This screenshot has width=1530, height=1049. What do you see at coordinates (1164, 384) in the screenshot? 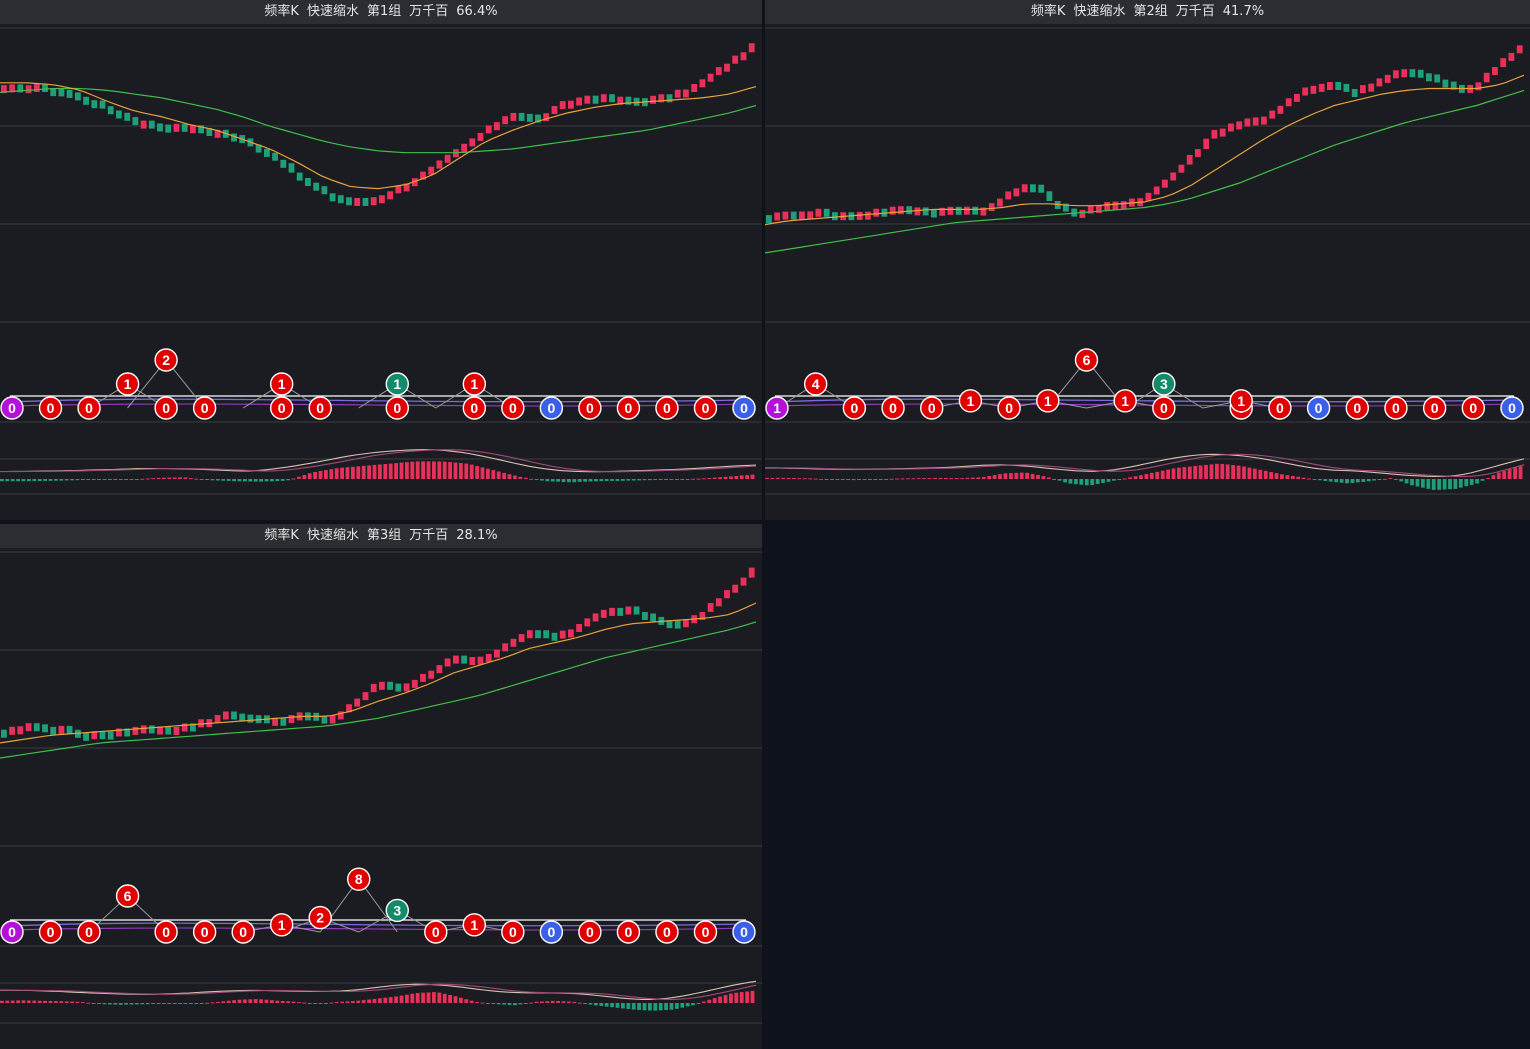
I see `count-badge: 3` at bounding box center [1164, 384].